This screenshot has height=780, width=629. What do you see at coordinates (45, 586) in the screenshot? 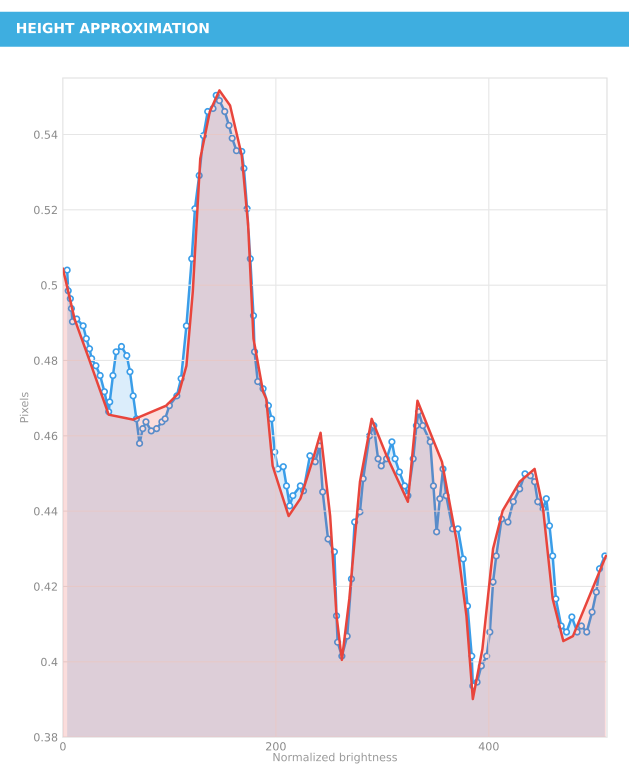
I see `y-tick-label: 0.42` at bounding box center [45, 586].